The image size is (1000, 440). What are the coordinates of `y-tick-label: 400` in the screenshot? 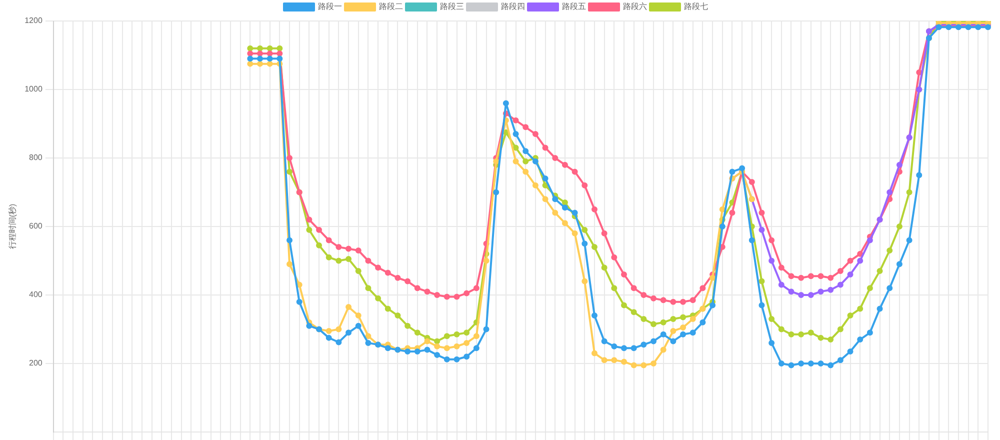 It's located at (36, 295).